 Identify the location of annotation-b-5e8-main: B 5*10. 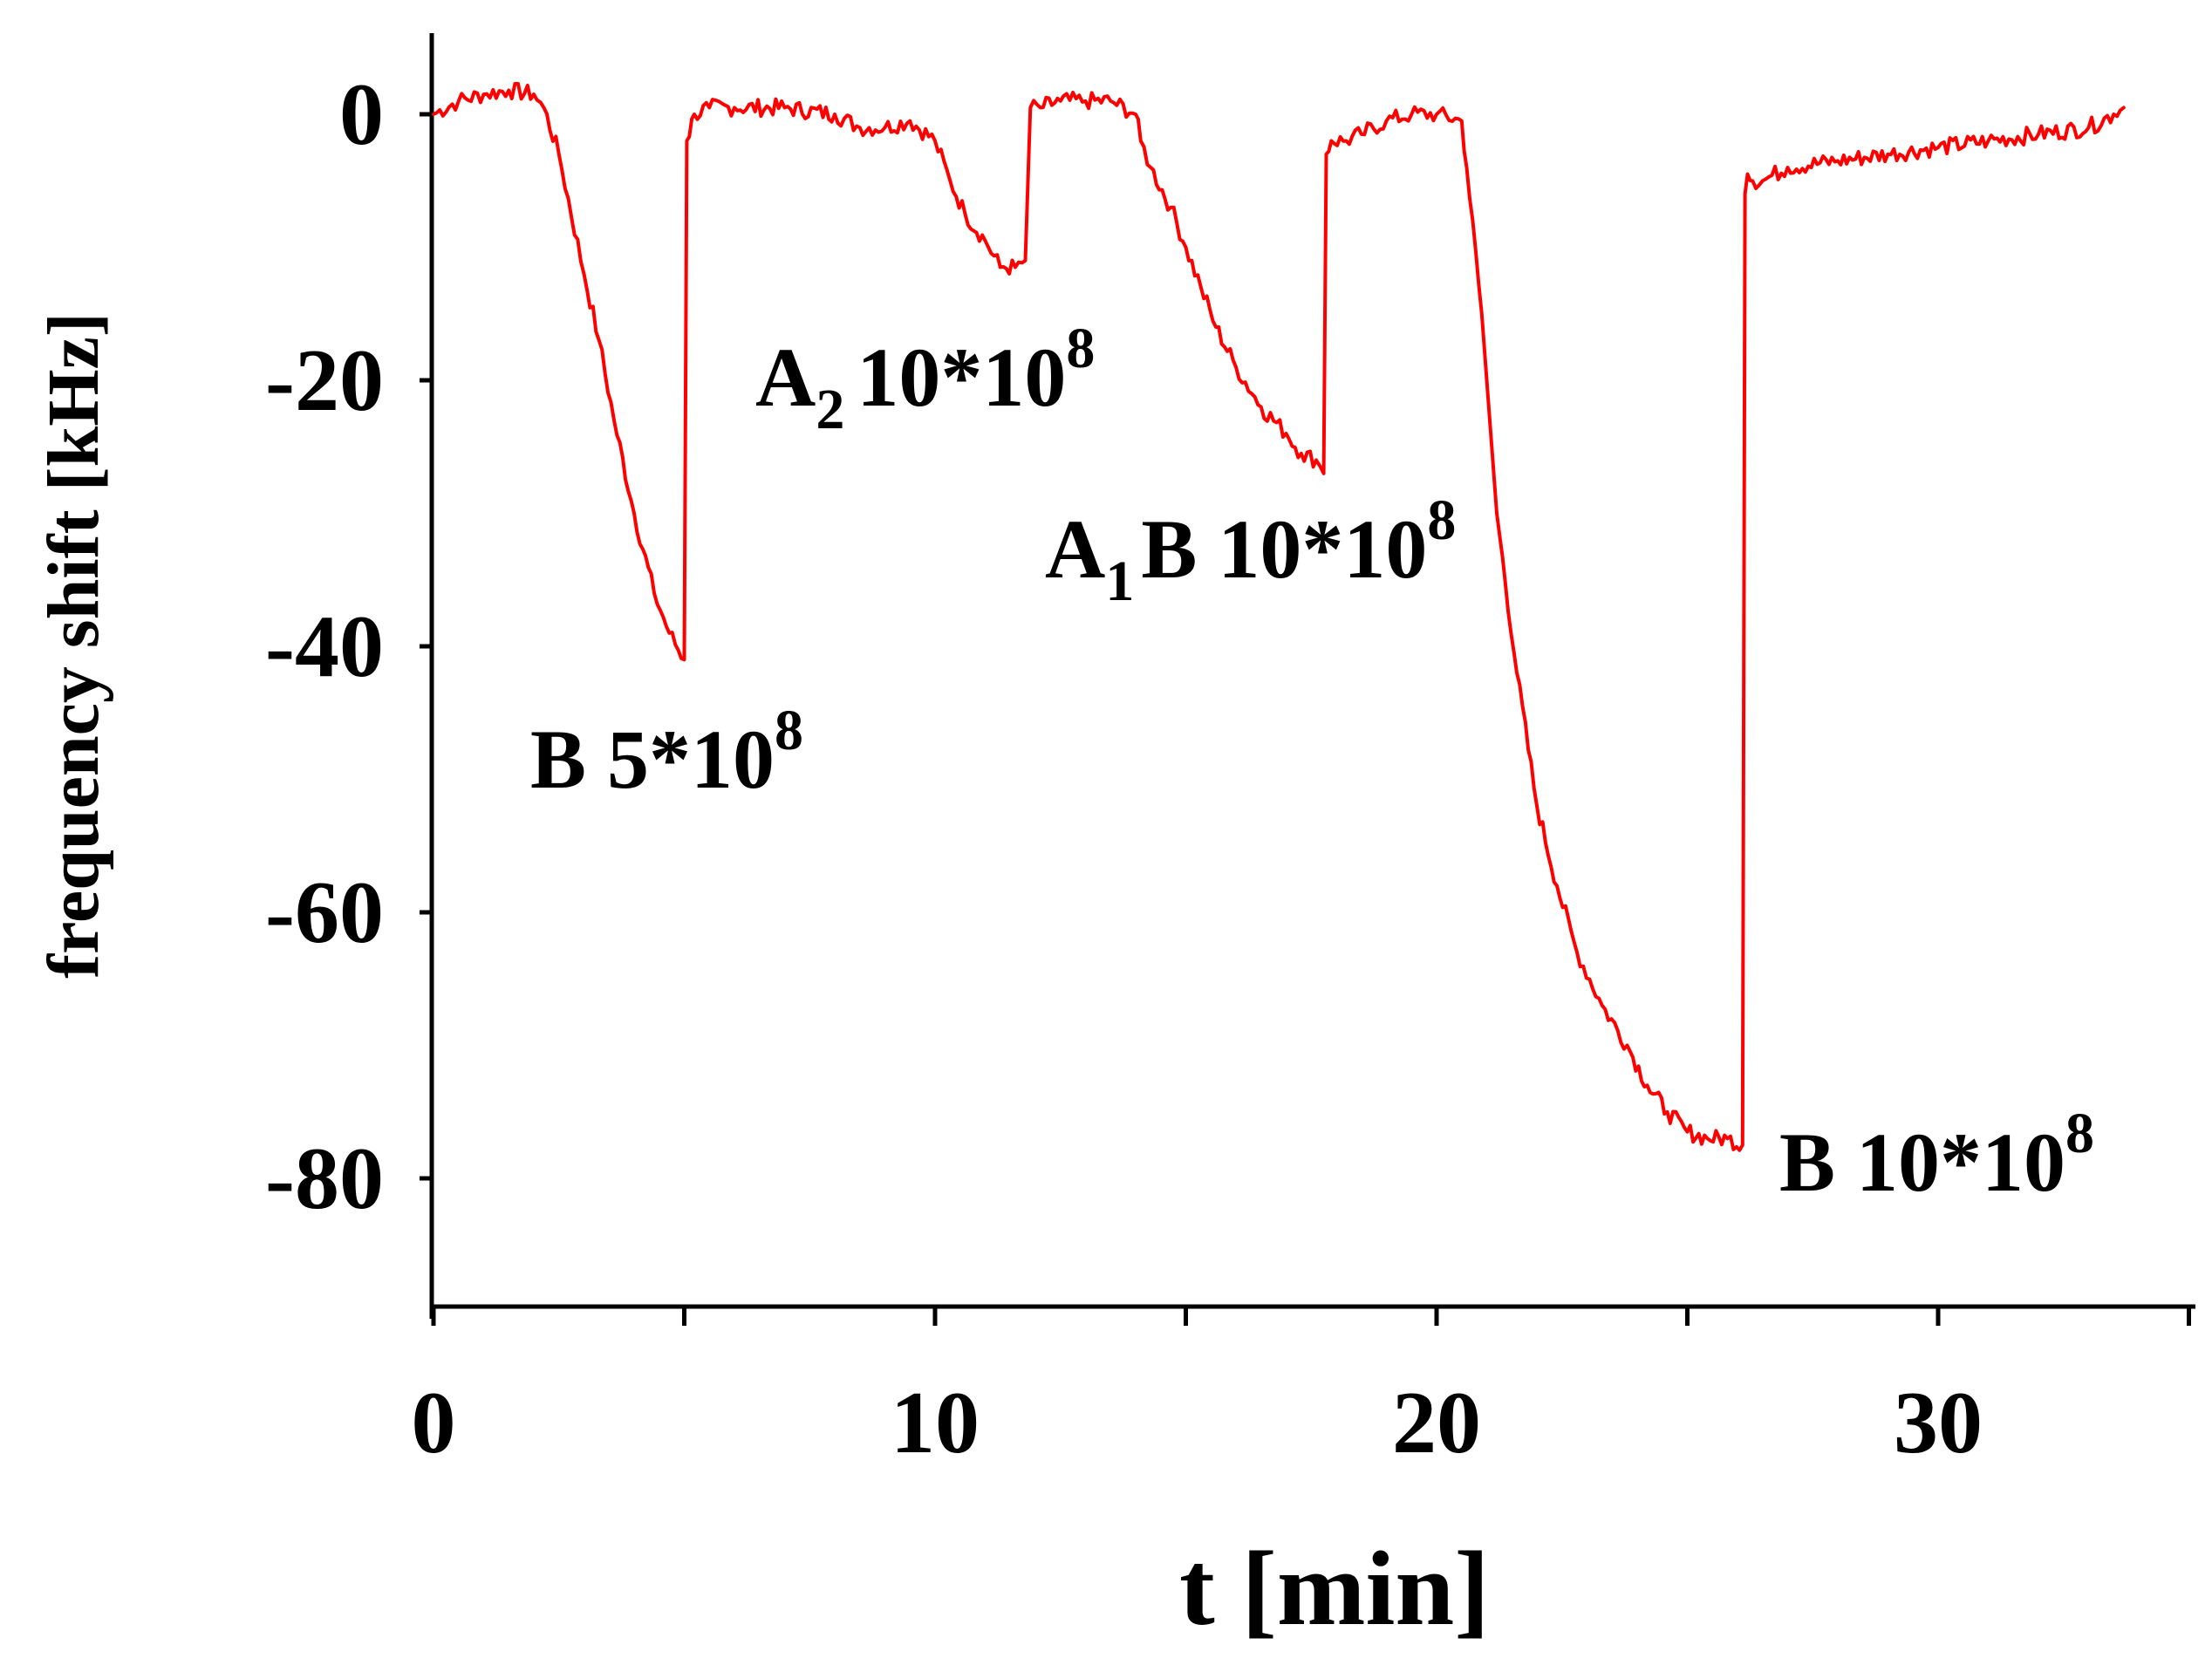
(652, 759).